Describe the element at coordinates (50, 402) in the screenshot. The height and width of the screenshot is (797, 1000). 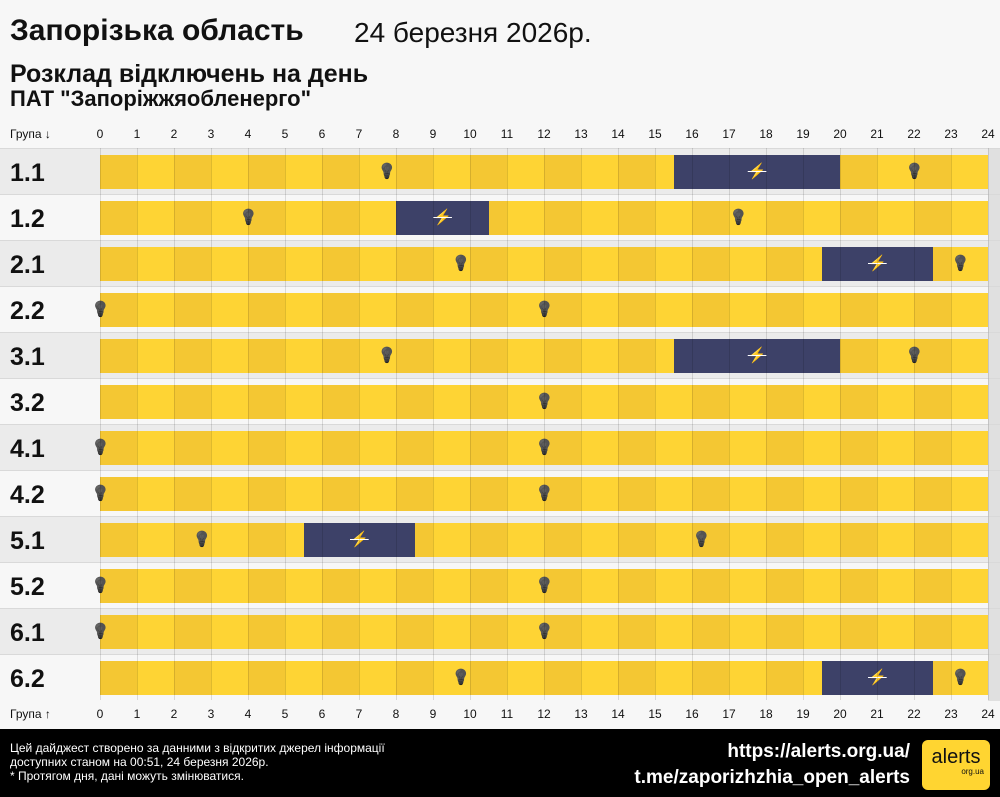
I see `group-label: 3.2` at that location.